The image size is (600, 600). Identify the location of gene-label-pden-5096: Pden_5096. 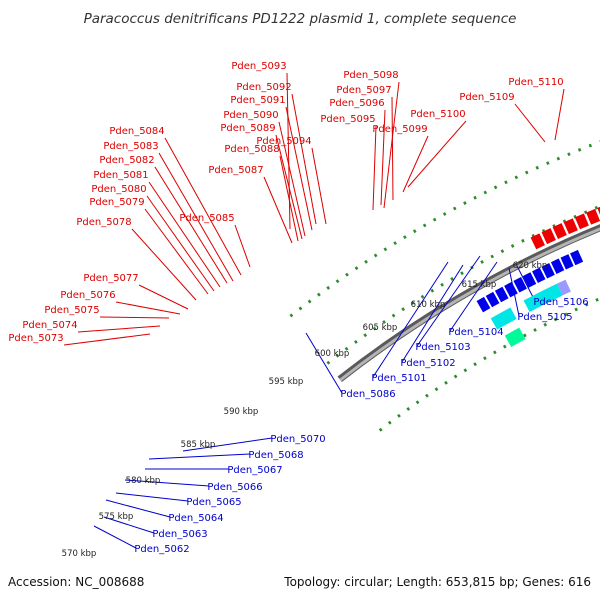
(356, 103).